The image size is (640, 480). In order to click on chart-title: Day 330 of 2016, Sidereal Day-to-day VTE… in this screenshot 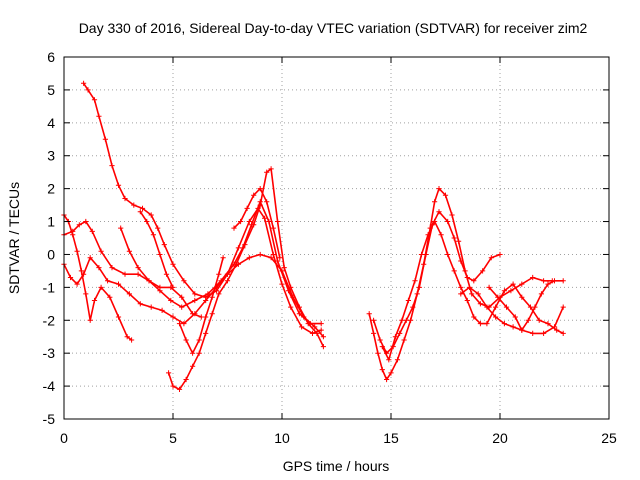, I will do `click(333, 28)`.